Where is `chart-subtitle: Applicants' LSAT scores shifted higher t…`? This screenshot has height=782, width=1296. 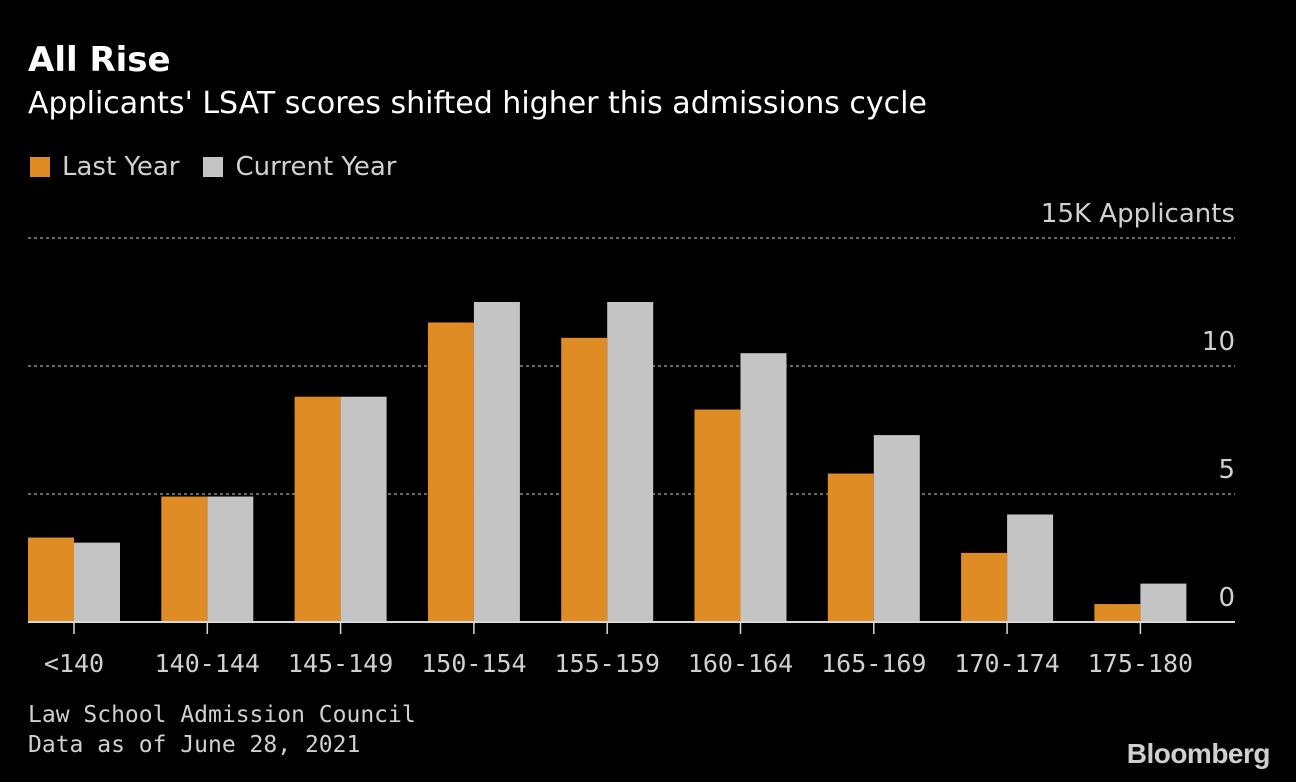 chart-subtitle: Applicants' LSAT scores shifted higher t… is located at coordinates (477, 103).